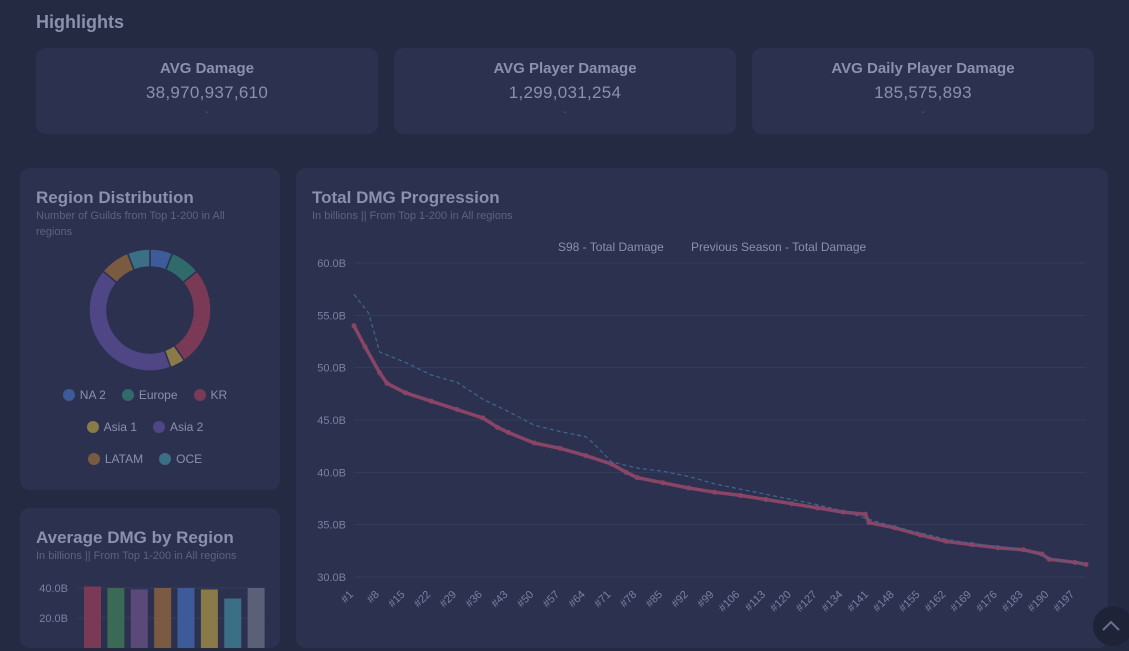 The image size is (1129, 651). I want to click on avg-dmg-region-title: Average DMG by Region, so click(135, 537).